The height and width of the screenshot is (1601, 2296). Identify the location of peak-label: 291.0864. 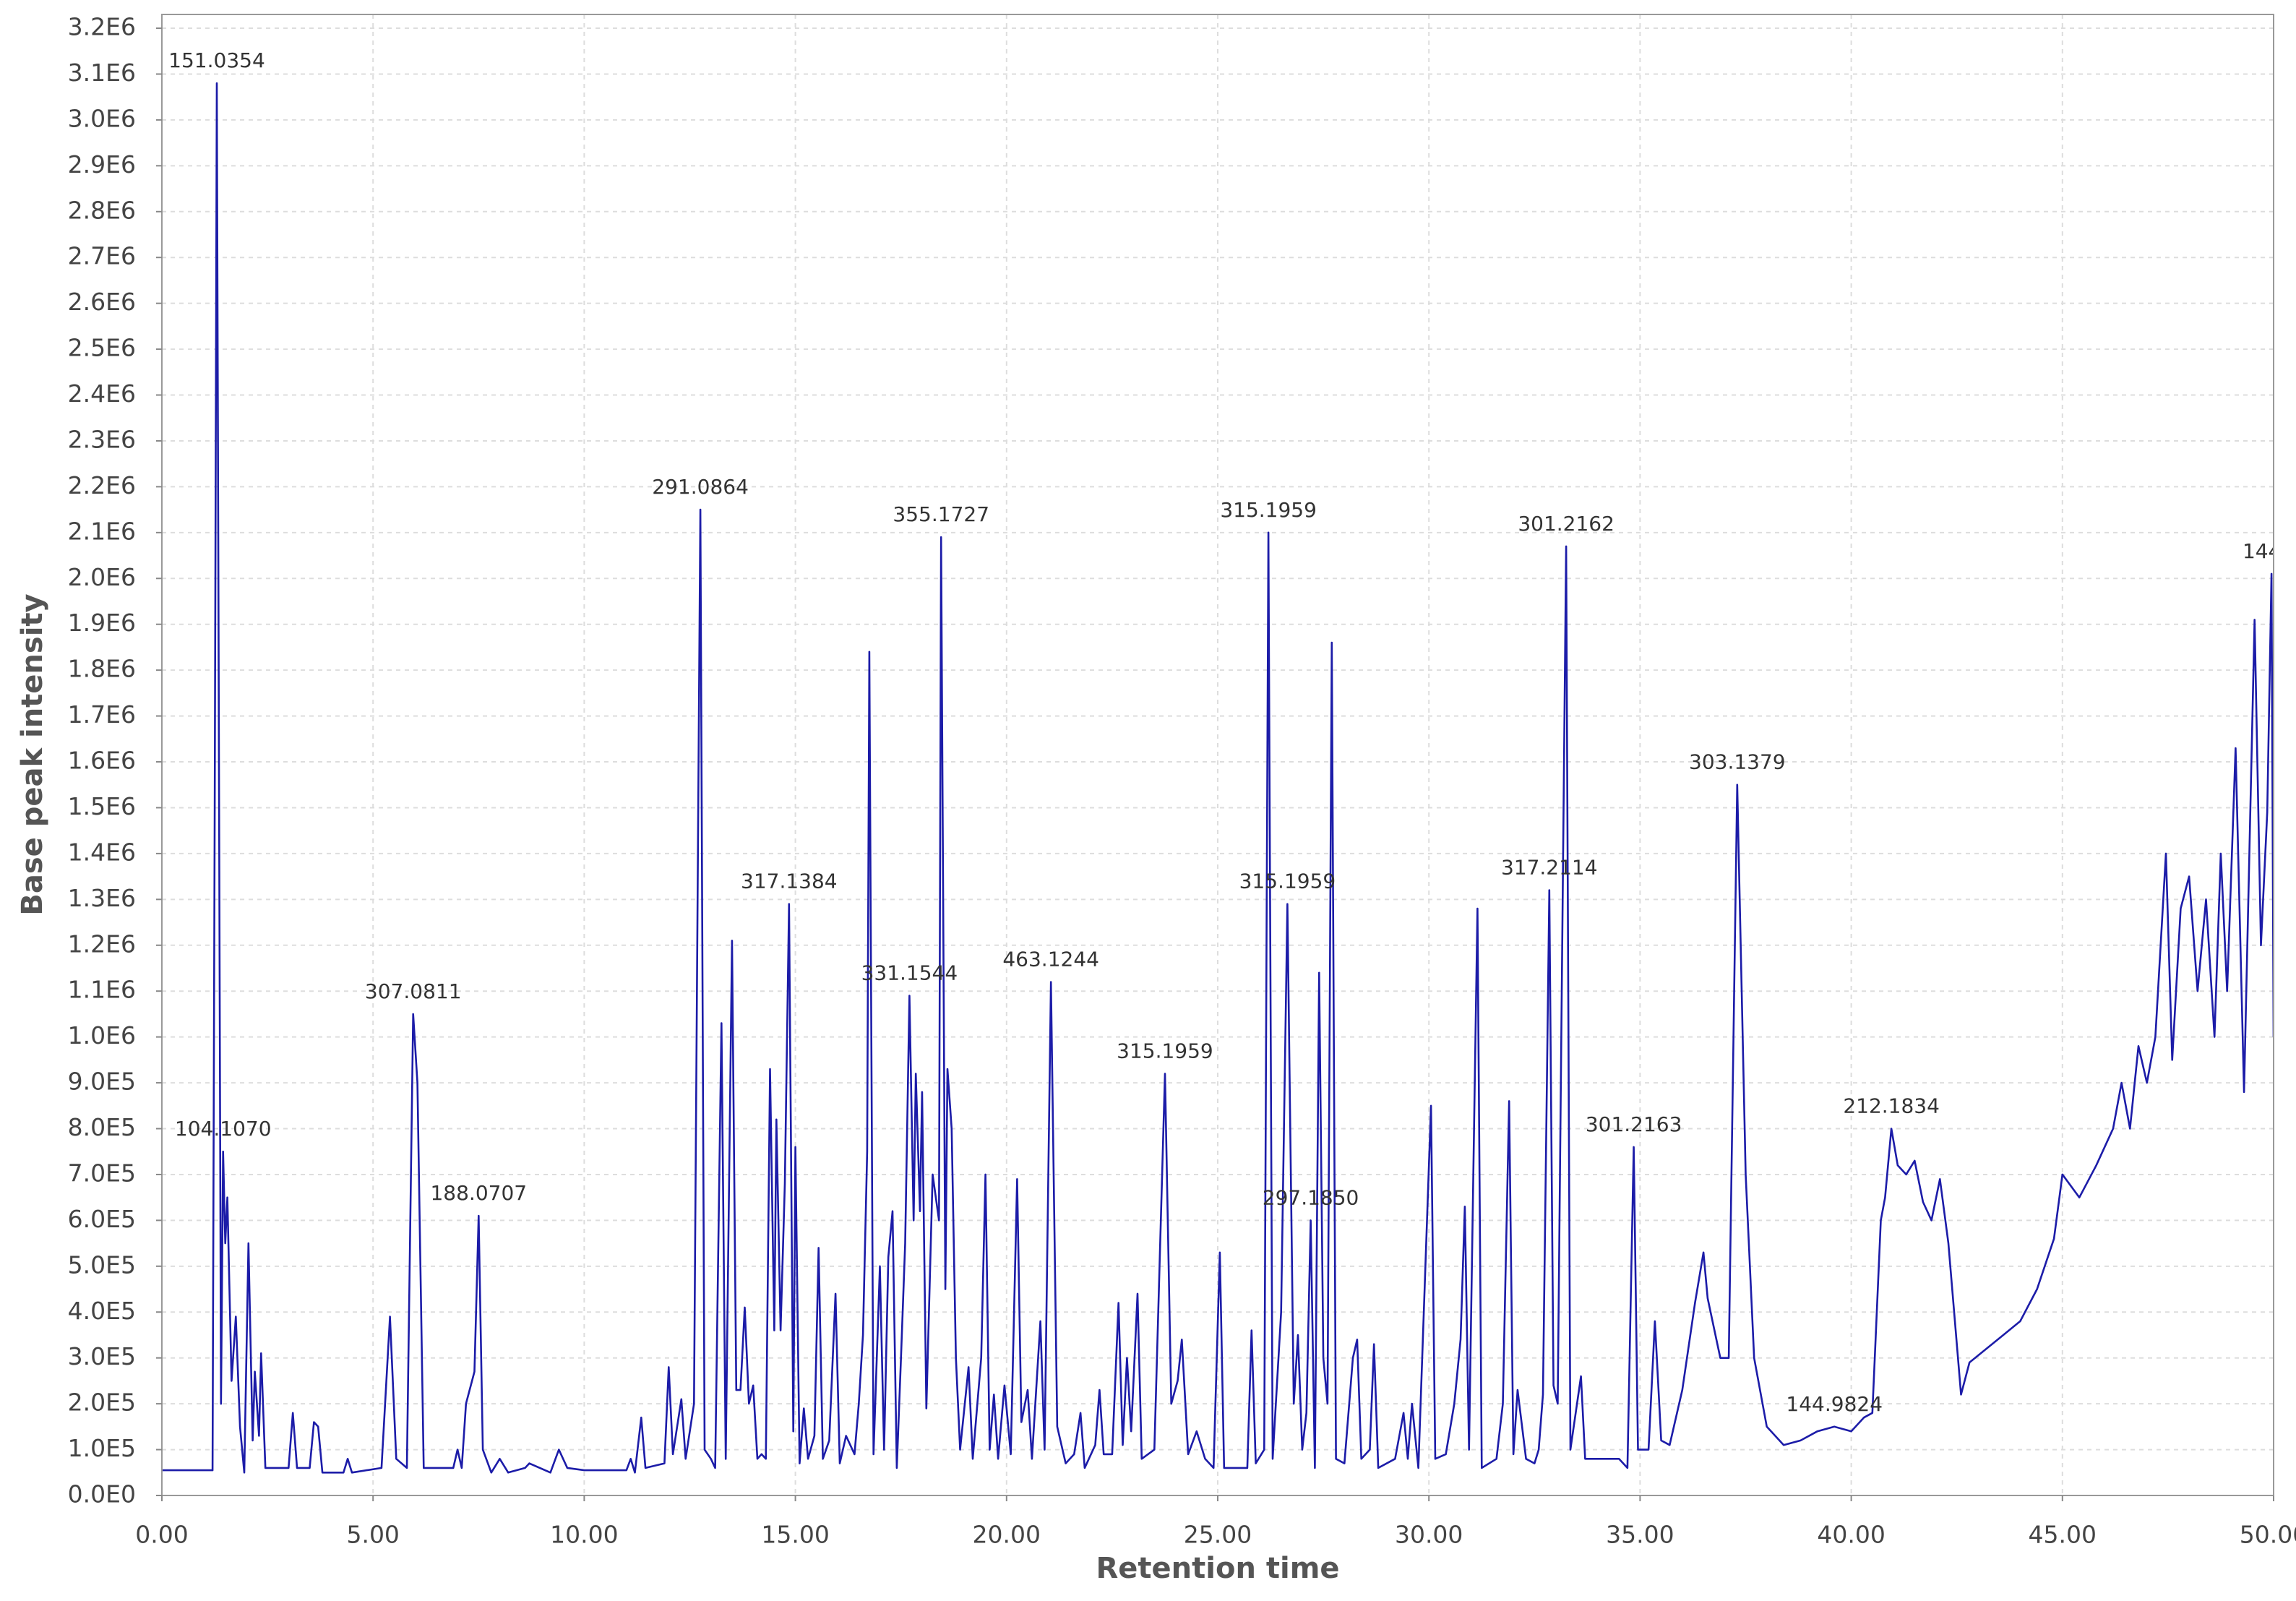
(700, 487).